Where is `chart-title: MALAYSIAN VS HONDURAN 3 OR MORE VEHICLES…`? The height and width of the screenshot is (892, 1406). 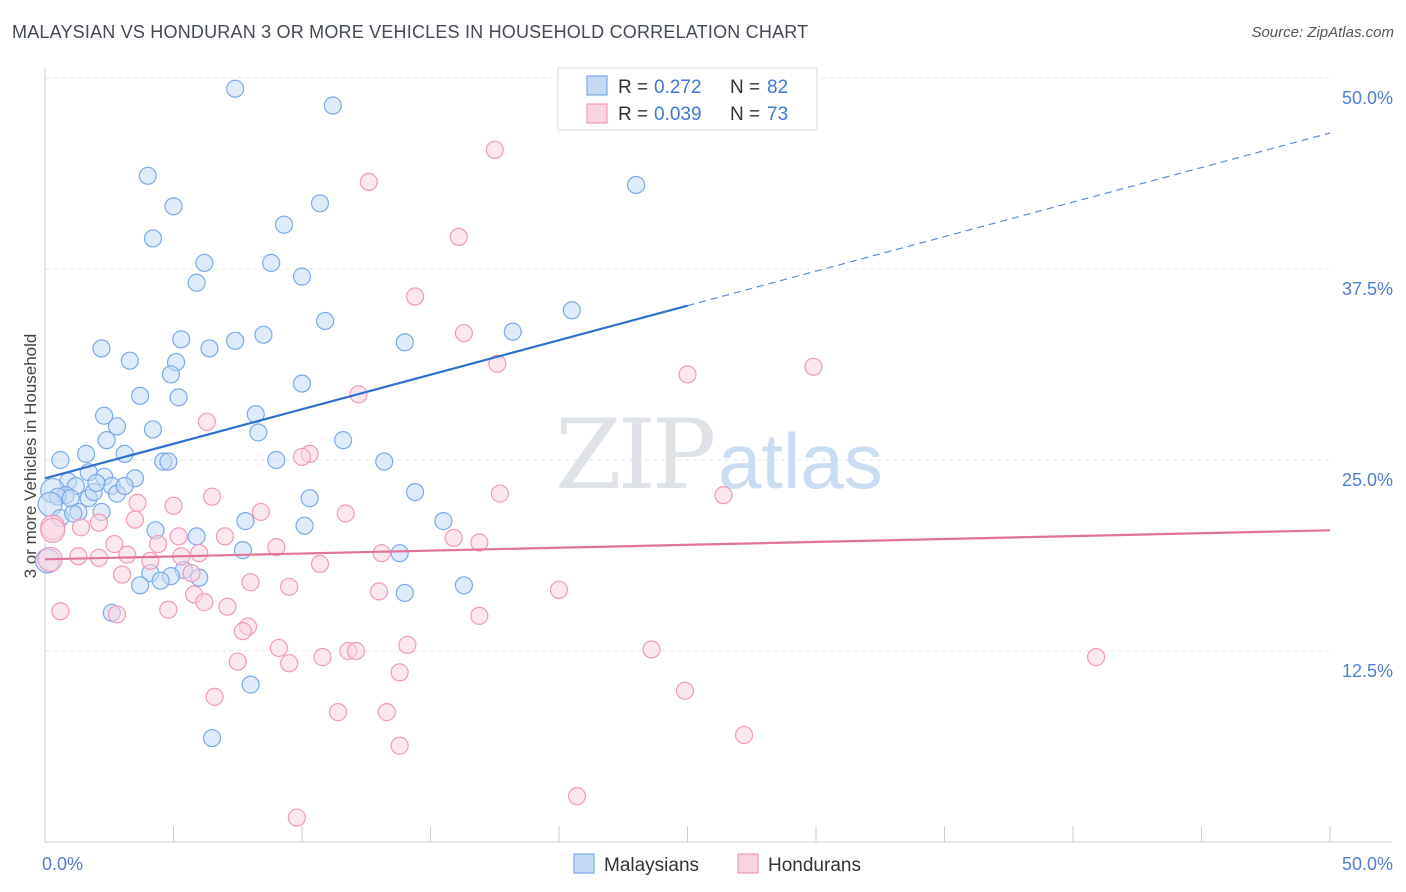 chart-title: MALAYSIAN VS HONDURAN 3 OR MORE VEHICLES… is located at coordinates (410, 32).